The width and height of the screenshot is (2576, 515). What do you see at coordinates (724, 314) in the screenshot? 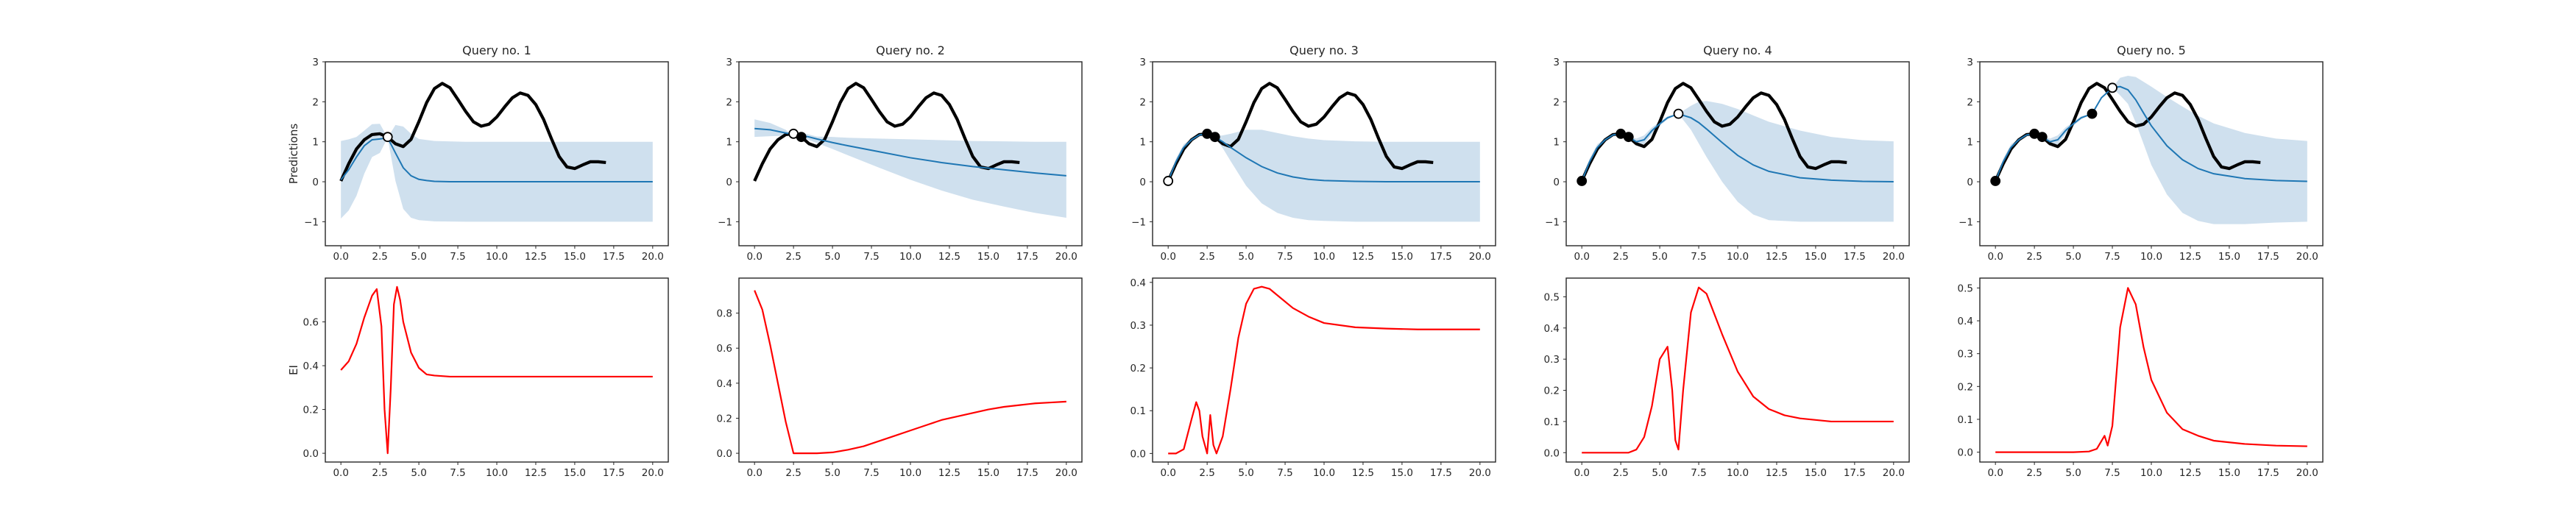
I see `y-tick-label: 0.8` at bounding box center [724, 314].